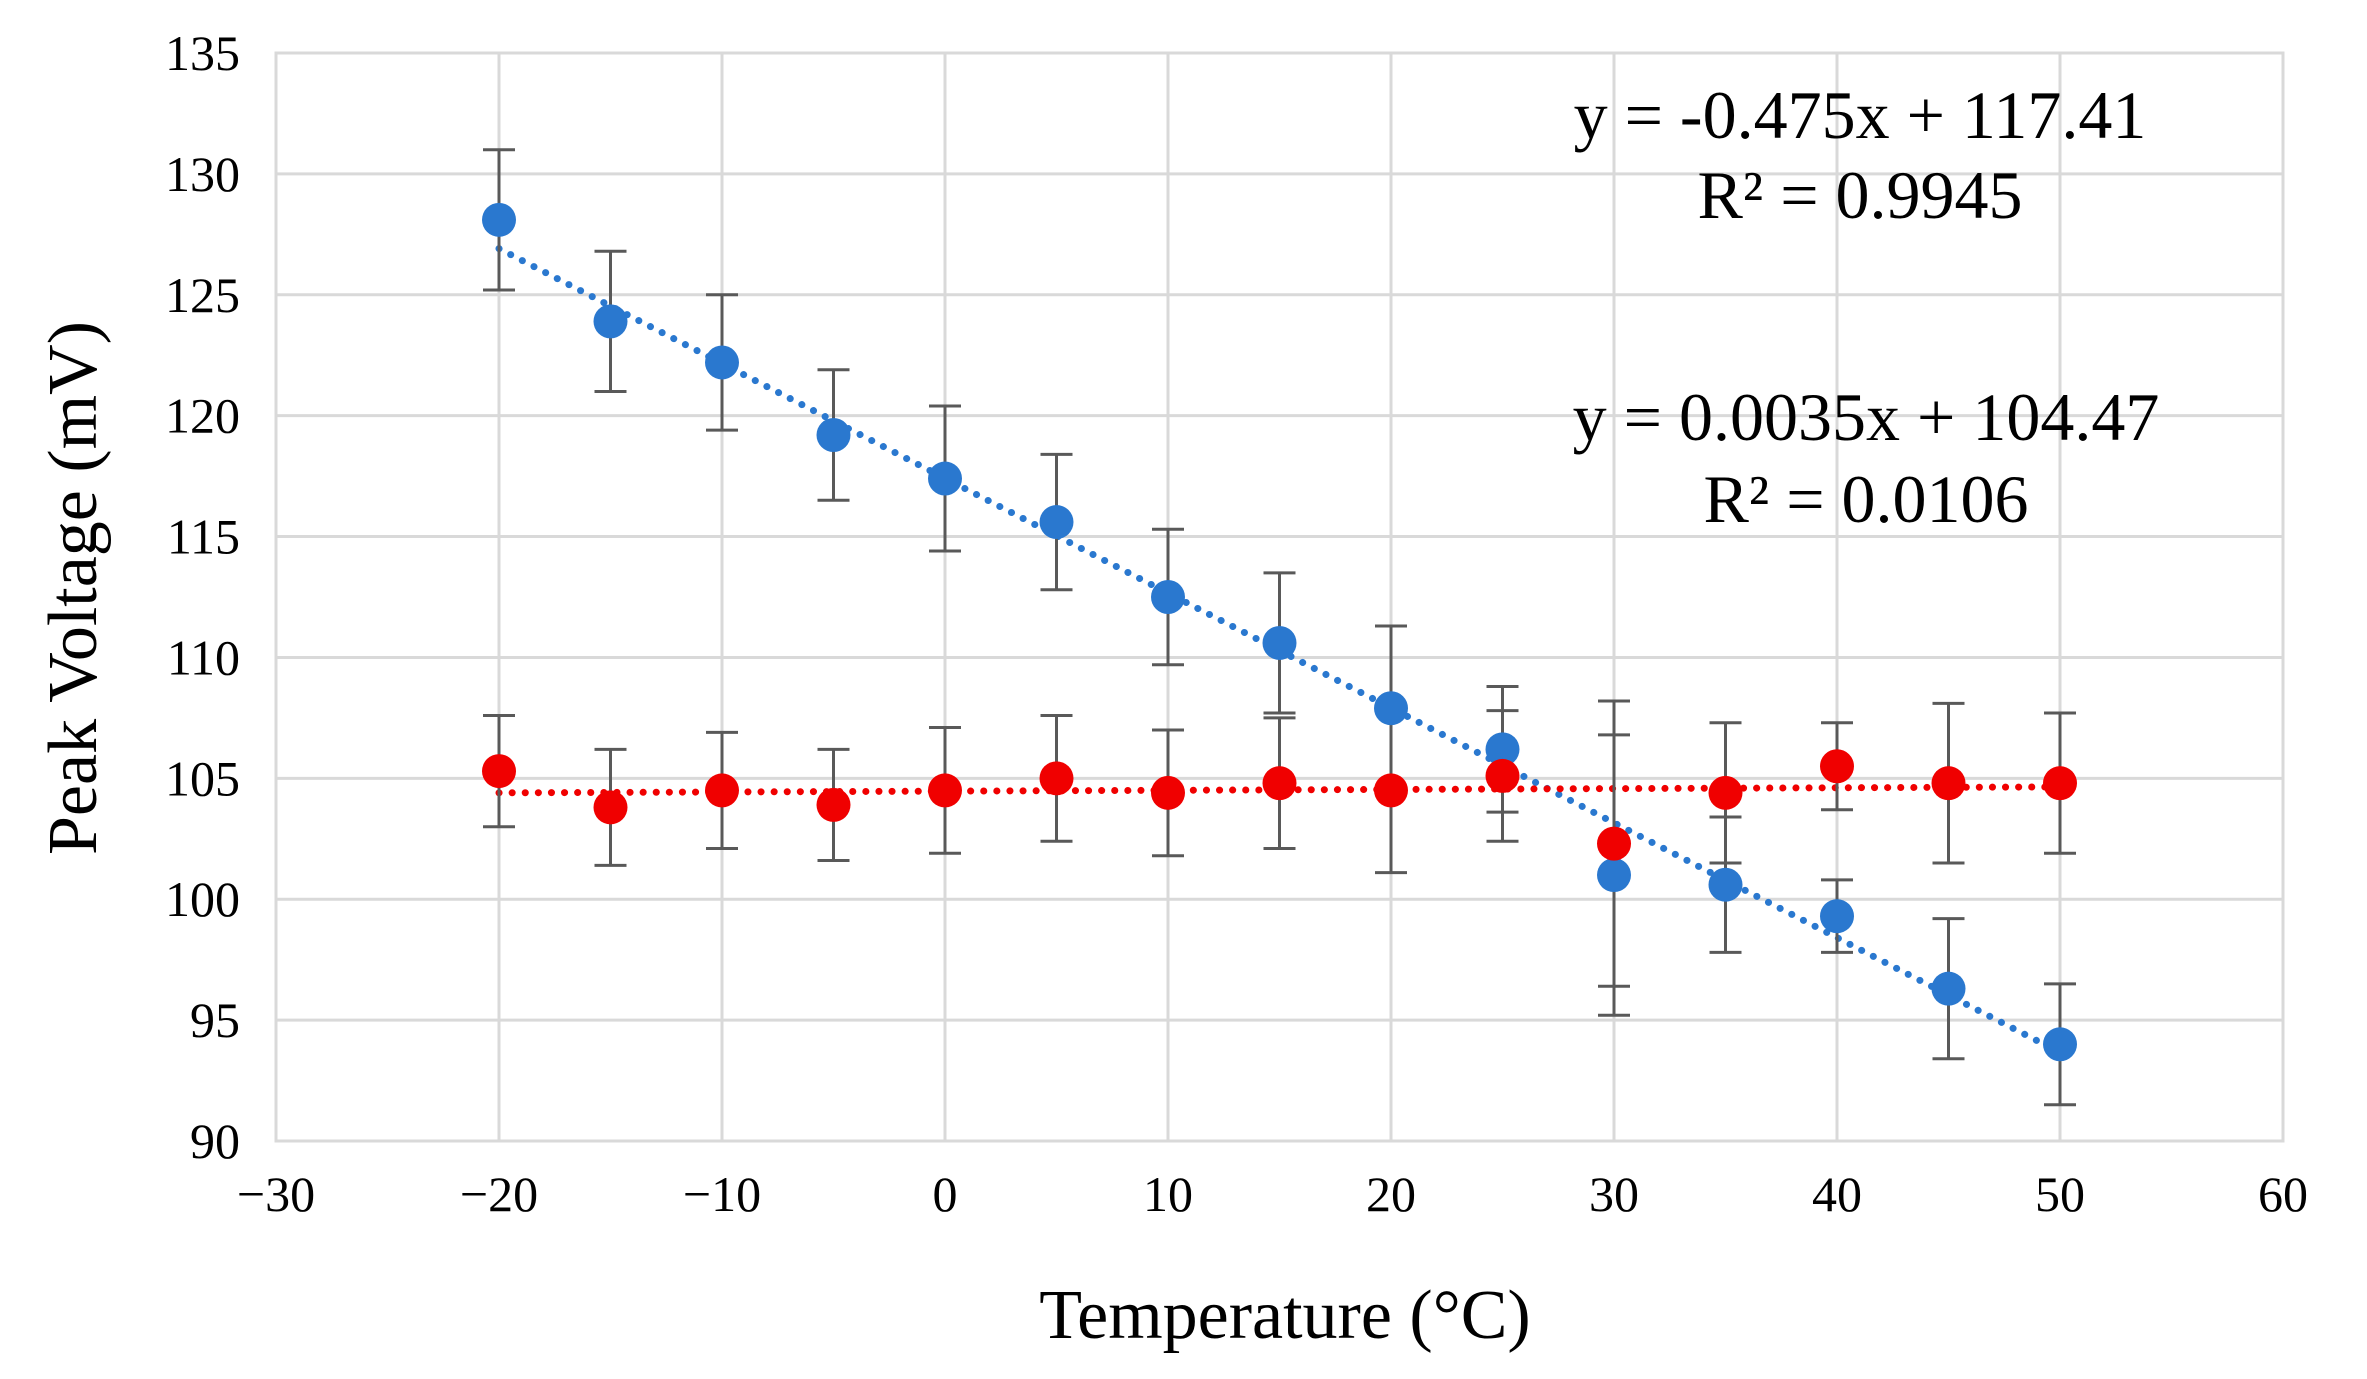  I want to click on series-1-equation: y = -0.475x + 117.41, so click(1860, 115).